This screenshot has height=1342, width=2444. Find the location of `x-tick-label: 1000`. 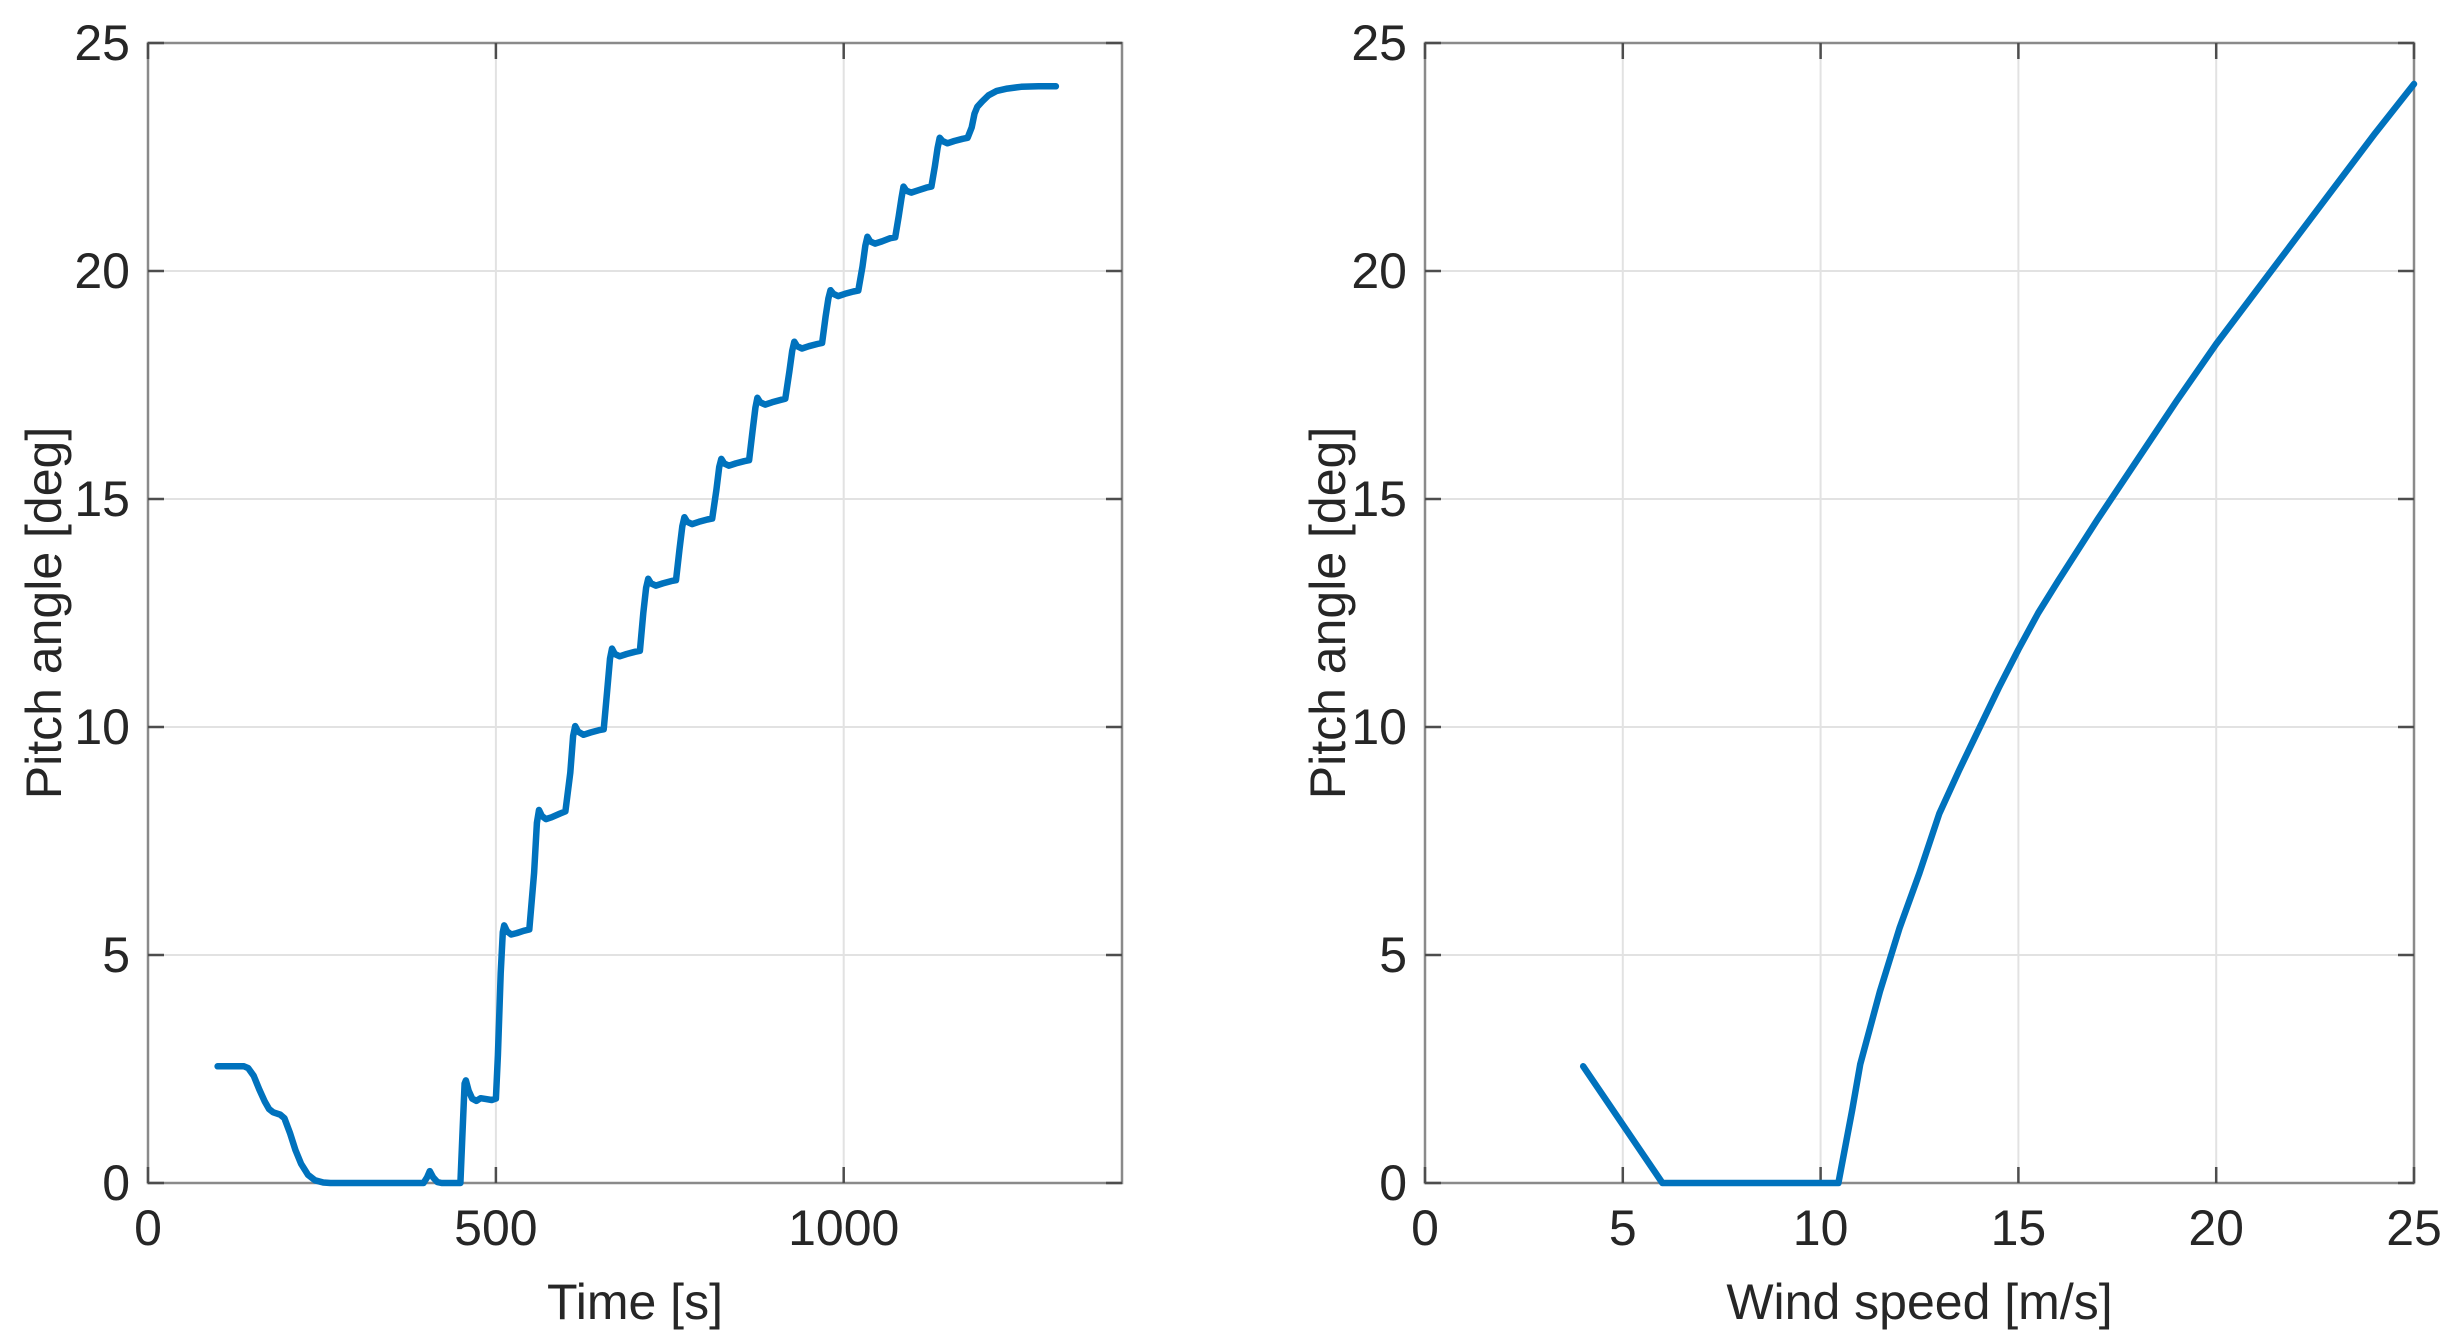

x-tick-label: 1000 is located at coordinates (843, 1228).